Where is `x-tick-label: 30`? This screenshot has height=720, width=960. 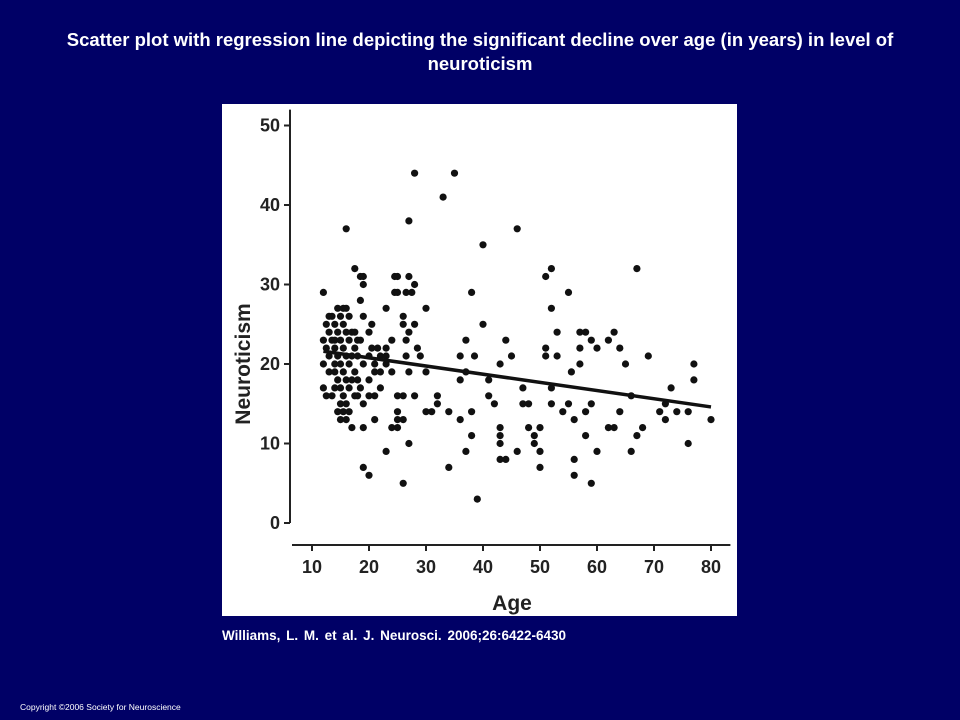
x-tick-label: 30 is located at coordinates (426, 567).